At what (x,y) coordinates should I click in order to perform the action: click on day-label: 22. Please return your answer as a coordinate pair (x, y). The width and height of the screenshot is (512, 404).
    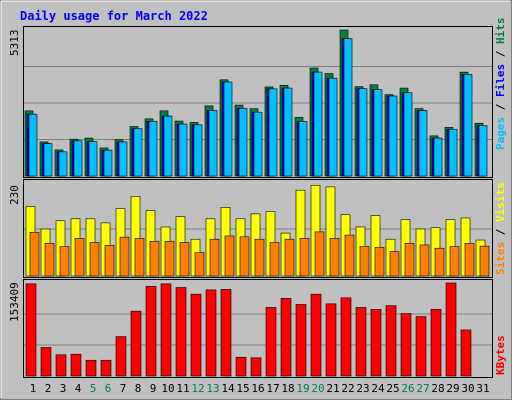
    Looking at the image, I should click on (347, 388).